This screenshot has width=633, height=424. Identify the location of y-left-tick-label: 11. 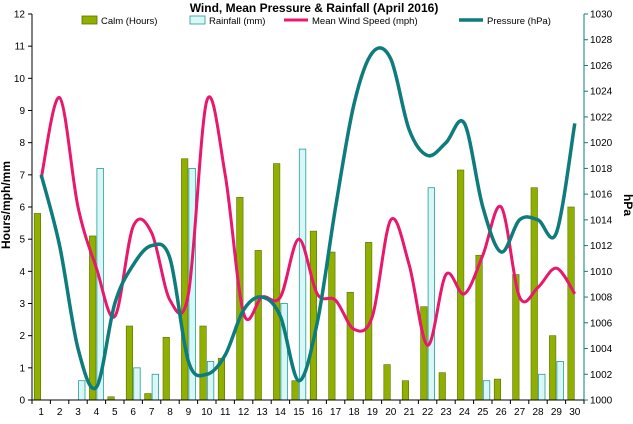
(20, 47).